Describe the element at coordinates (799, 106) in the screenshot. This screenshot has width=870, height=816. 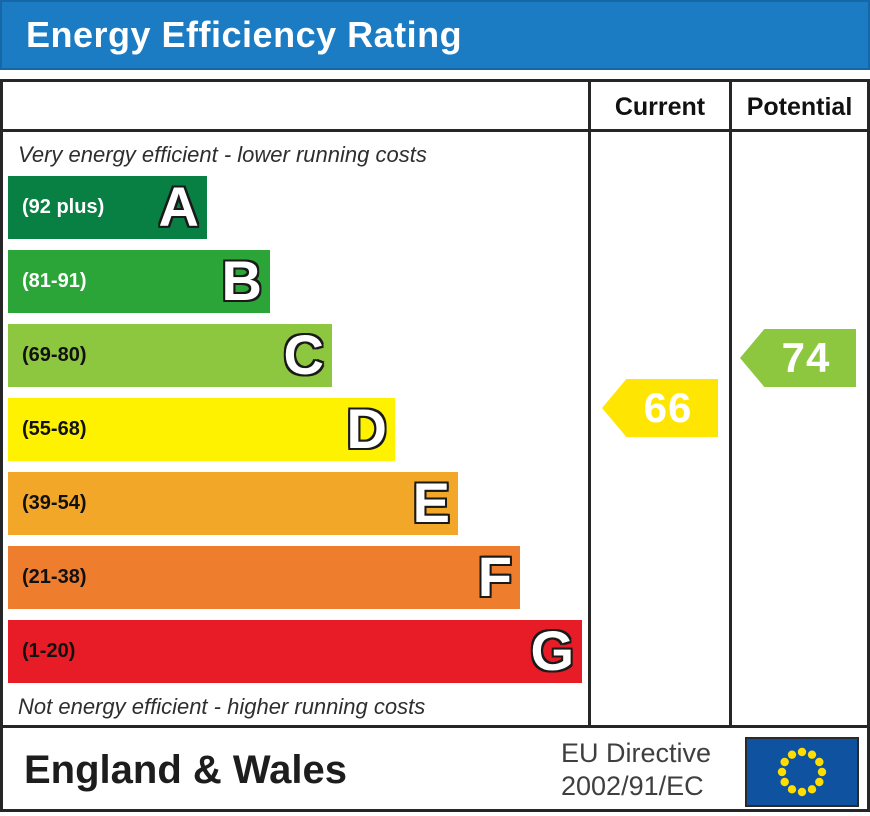
I see `column-header-potential: Potential` at that location.